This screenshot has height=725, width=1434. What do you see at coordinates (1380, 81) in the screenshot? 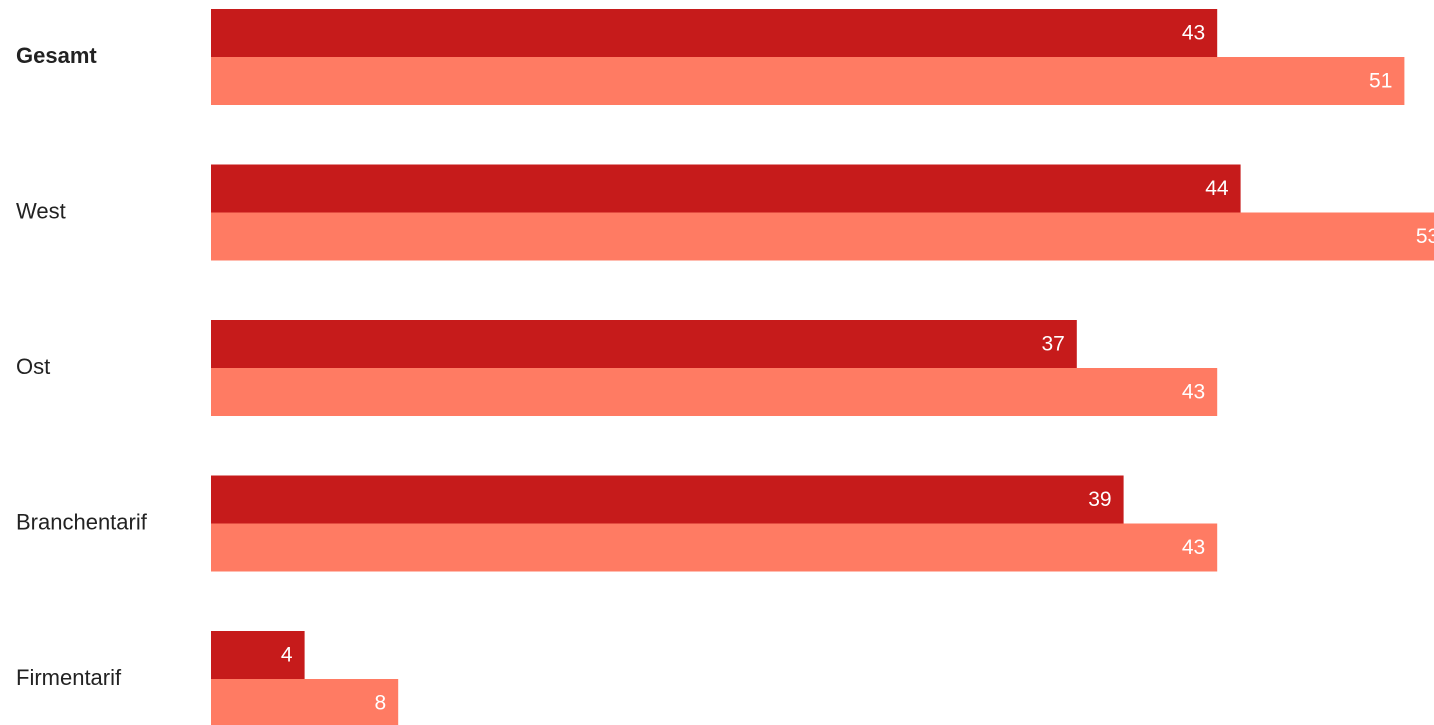
I see `value-label: 51` at bounding box center [1380, 81].